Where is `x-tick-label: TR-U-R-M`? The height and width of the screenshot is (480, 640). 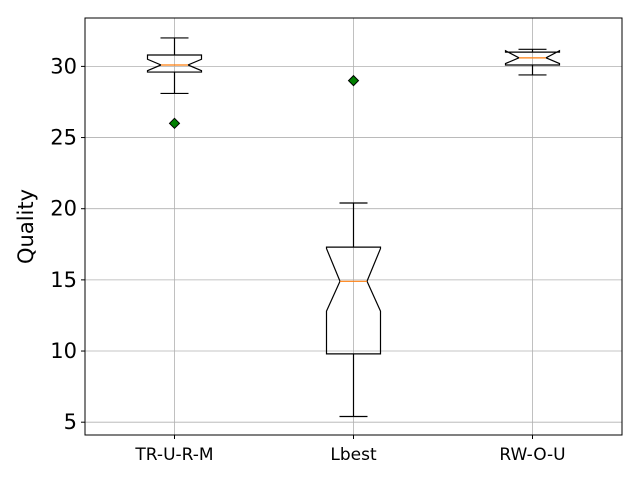
x-tick-label: TR-U-R-M is located at coordinates (173, 455).